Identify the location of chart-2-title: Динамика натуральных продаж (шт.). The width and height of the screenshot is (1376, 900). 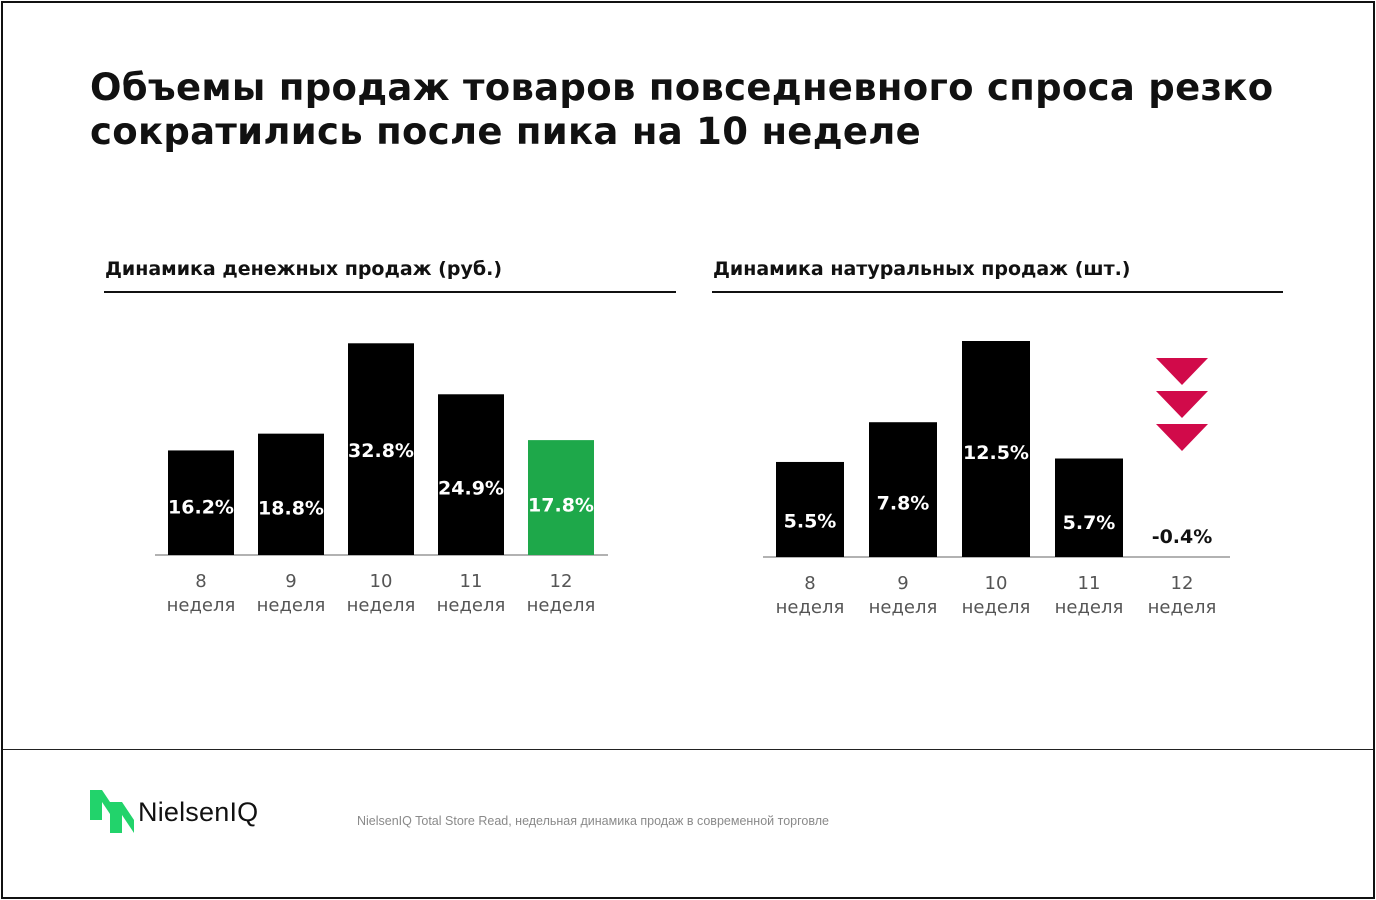
(922, 269).